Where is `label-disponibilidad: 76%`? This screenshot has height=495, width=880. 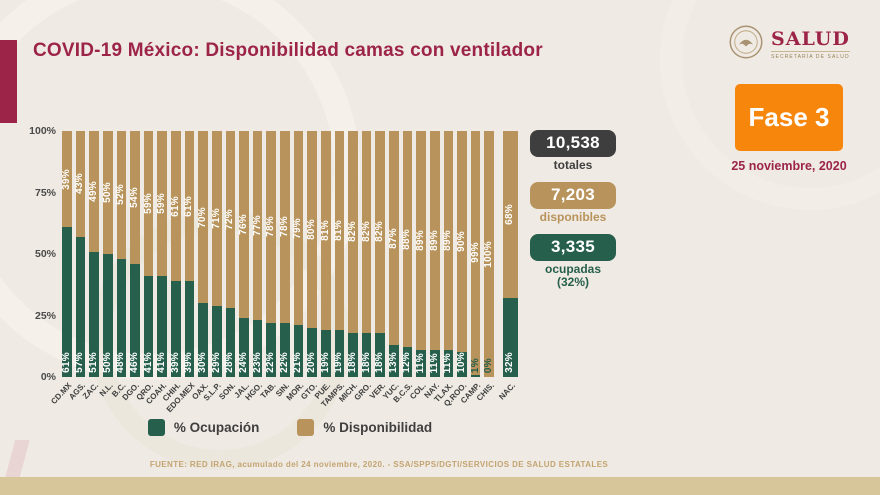
label-disponibilidad: 76% is located at coordinates (243, 224).